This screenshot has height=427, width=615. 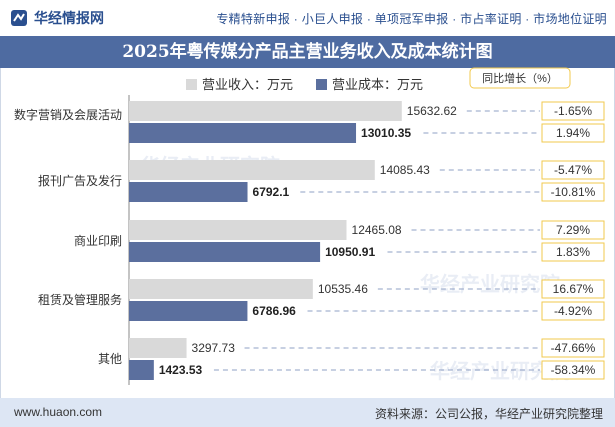 I want to click on revenue-growth-label: -47.66%, so click(x=573, y=348).